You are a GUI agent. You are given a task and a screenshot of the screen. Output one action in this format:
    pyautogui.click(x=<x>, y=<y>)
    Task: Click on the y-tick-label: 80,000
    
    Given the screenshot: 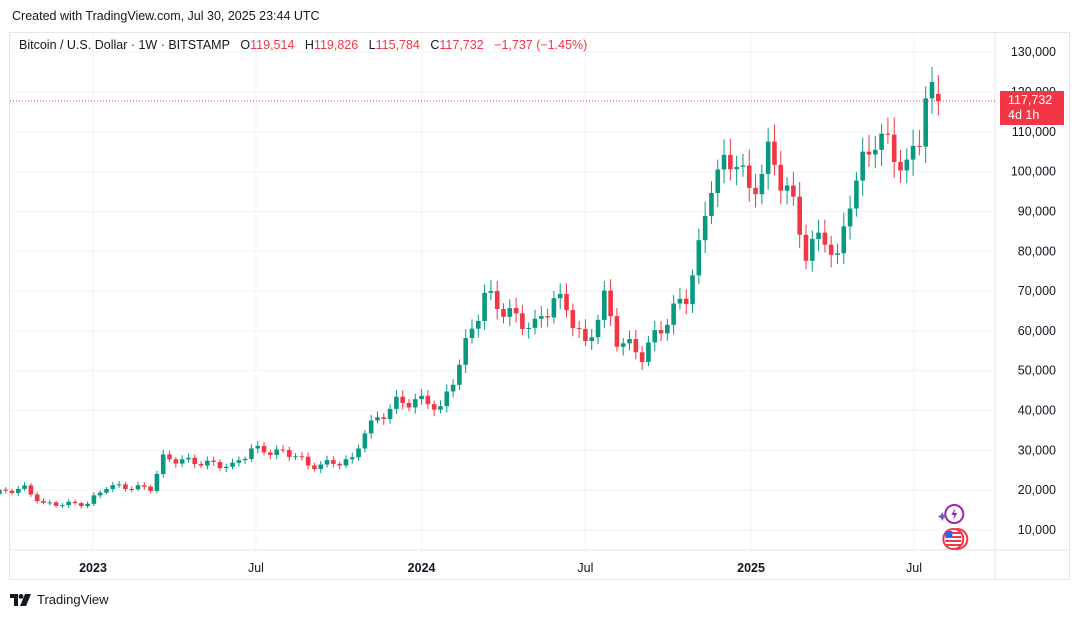 What is the action you would take?
    pyautogui.click(x=1037, y=251)
    